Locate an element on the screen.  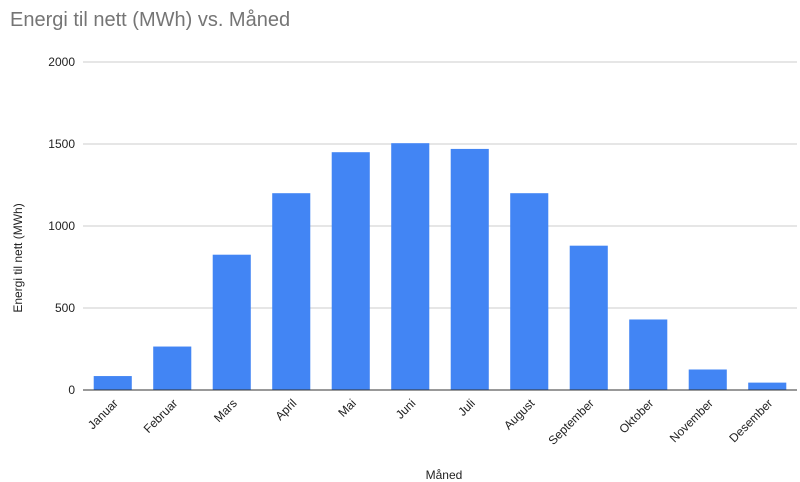
x-tick-label: Februar is located at coordinates (161, 416).